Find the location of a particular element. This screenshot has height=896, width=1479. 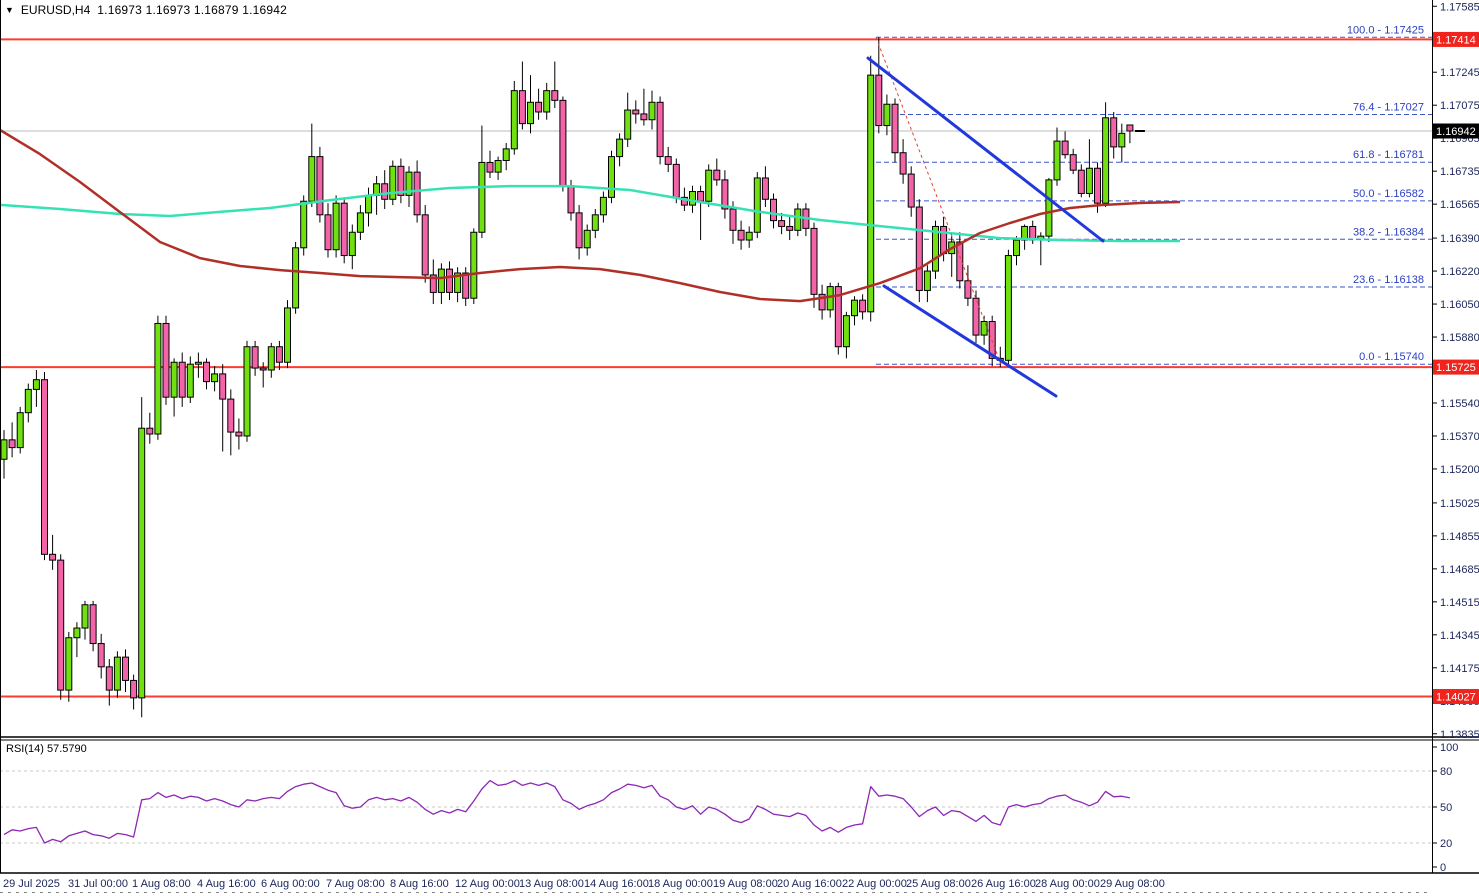

price-level-badge-bg is located at coordinates (1456, 39).